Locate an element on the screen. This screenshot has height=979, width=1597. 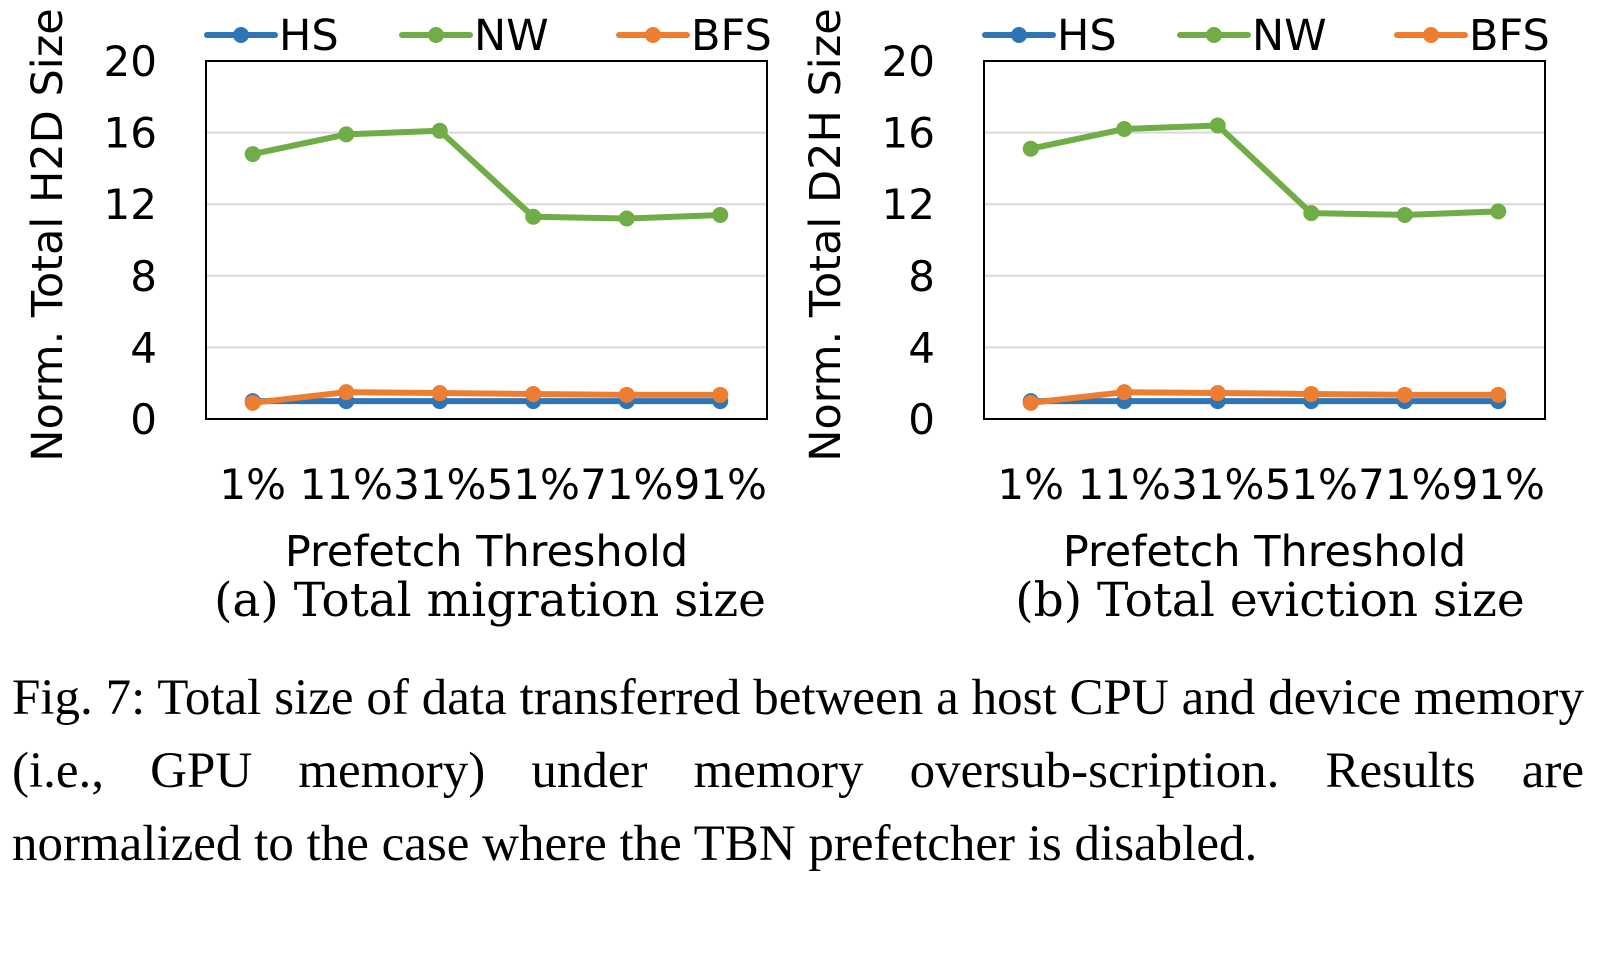
y-axis-title: Norm. Total H2D Size is located at coordinates (48, 234).